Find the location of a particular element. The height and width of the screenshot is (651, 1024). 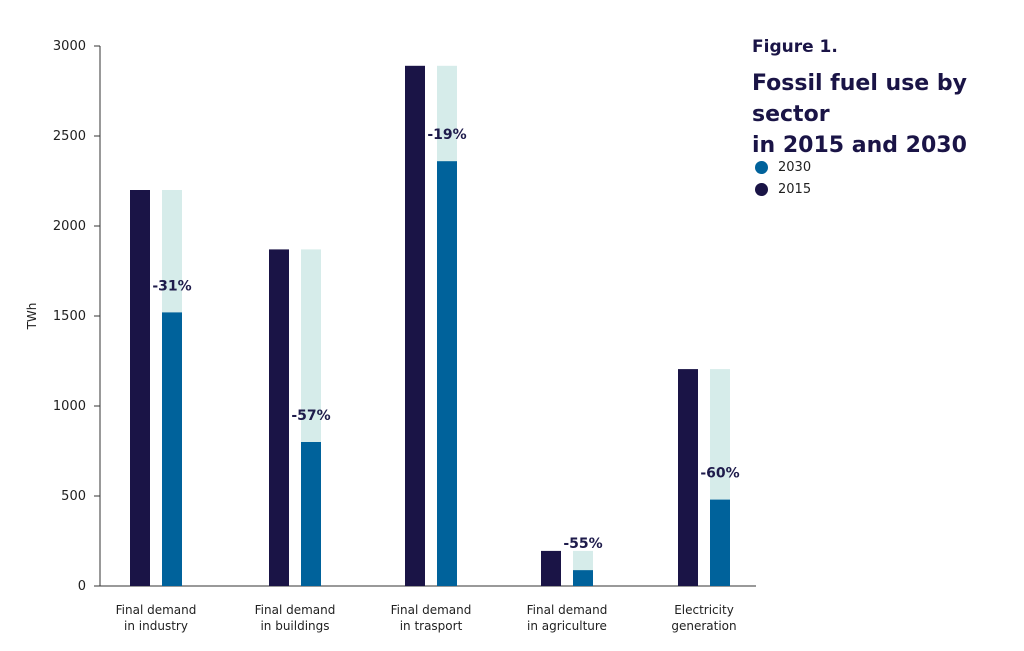

change-label: -55% is located at coordinates (582, 544).